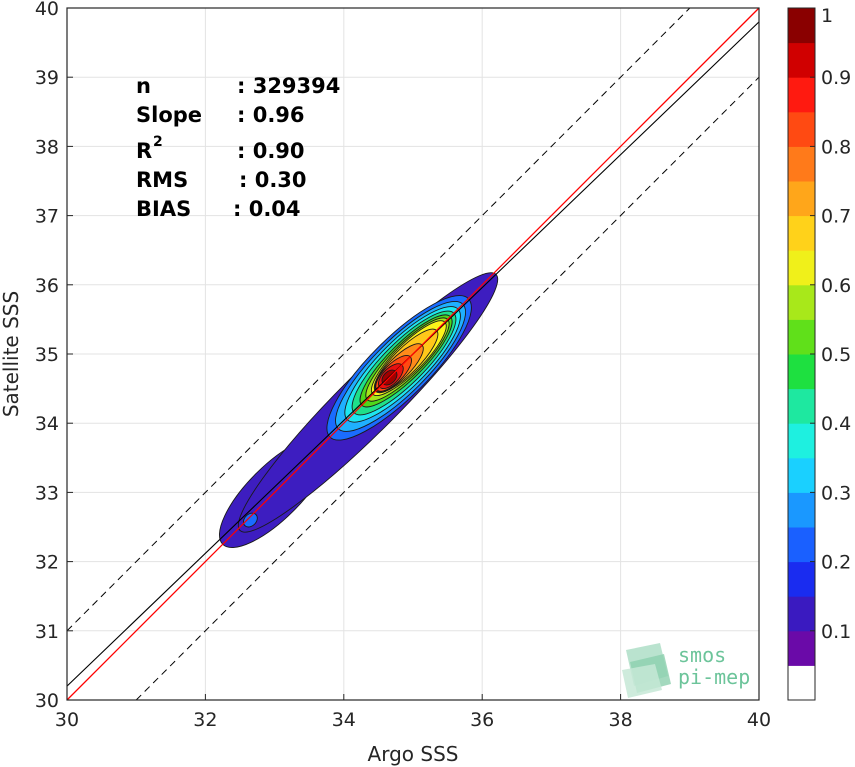 The height and width of the screenshot is (767, 855). Describe the element at coordinates (836, 286) in the screenshot. I see `colorbar-tick-label: 0.6` at that location.